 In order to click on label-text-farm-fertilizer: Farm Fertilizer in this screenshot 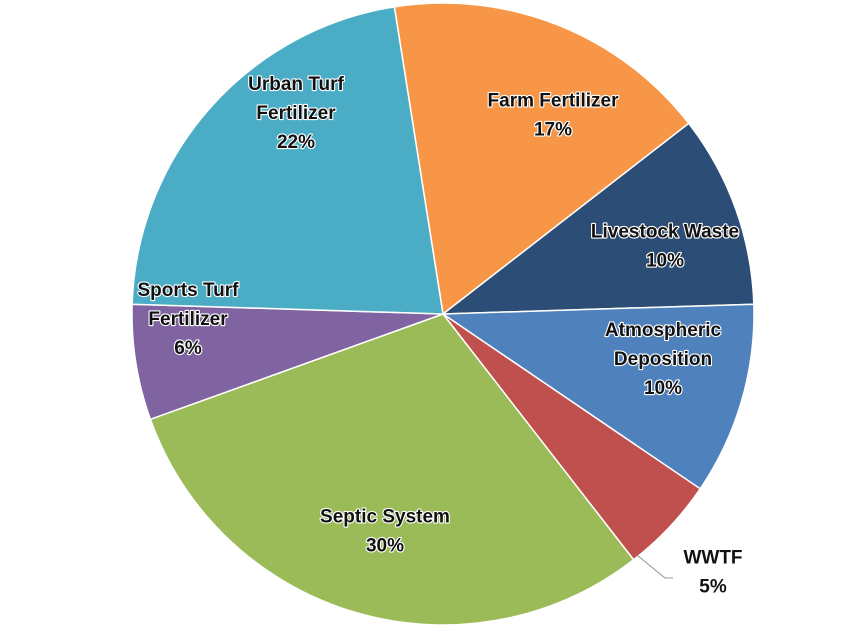, I will do `click(554, 101)`.